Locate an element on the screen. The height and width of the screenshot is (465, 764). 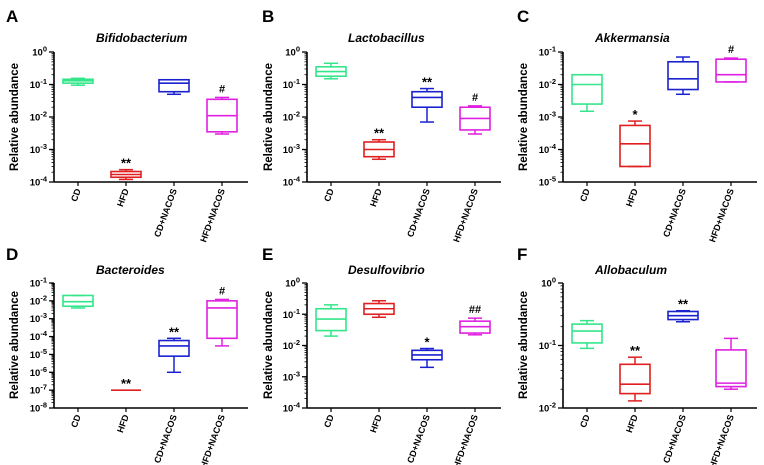
box-hfd: * HFD is located at coordinates (635, 157).